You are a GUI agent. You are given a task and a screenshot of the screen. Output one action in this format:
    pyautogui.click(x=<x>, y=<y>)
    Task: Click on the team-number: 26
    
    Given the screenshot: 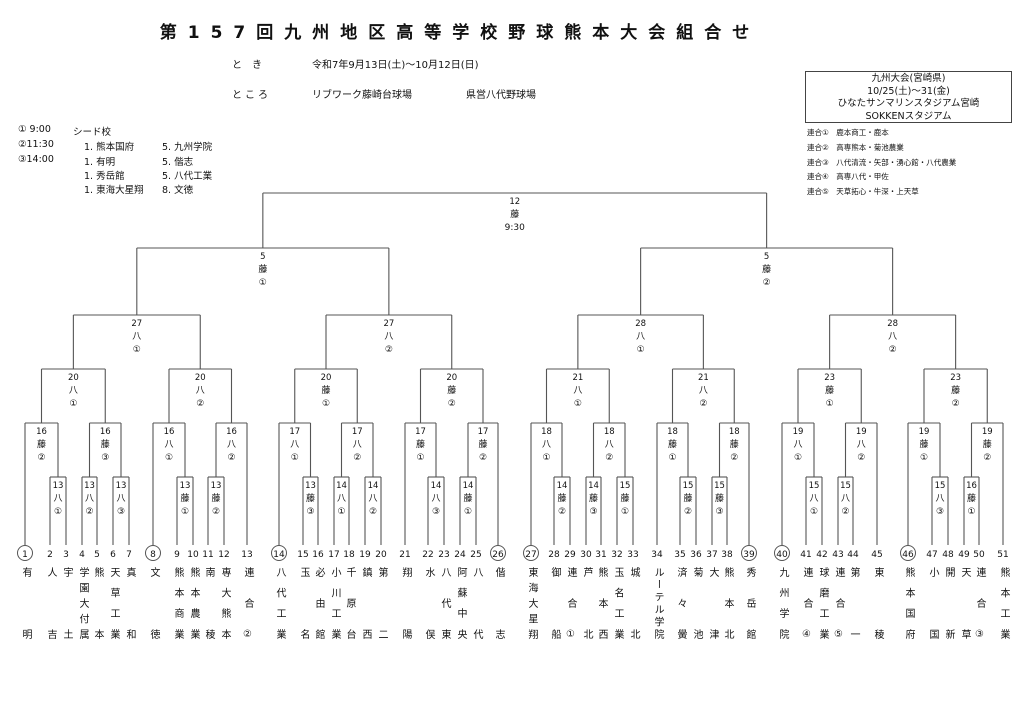 What is the action you would take?
    pyautogui.click(x=498, y=555)
    